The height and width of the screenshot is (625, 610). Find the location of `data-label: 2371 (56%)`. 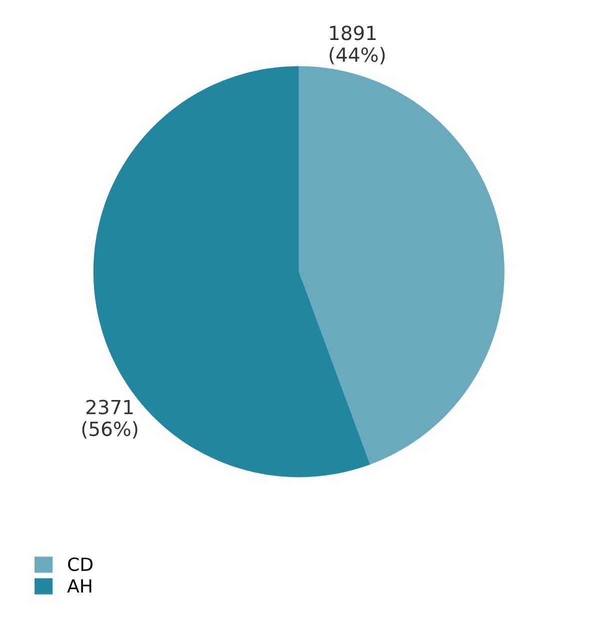

data-label: 2371 (56%) is located at coordinates (110, 419).